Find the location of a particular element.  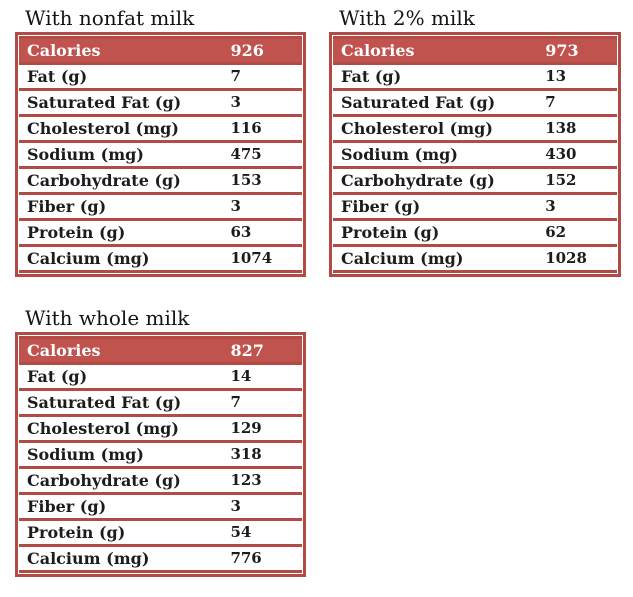

header-value-cell: 973 is located at coordinates (581, 50).